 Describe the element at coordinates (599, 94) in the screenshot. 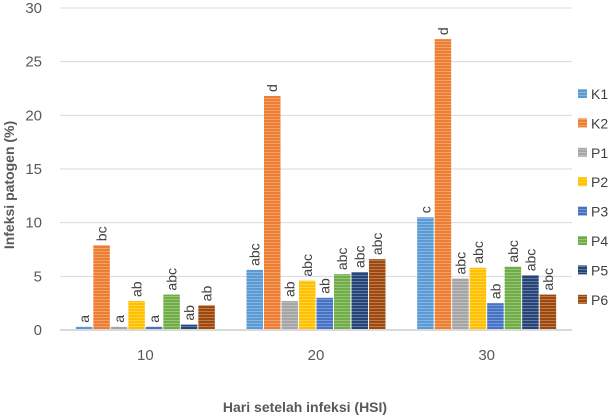

I see `legend-label-k1: K1` at that location.